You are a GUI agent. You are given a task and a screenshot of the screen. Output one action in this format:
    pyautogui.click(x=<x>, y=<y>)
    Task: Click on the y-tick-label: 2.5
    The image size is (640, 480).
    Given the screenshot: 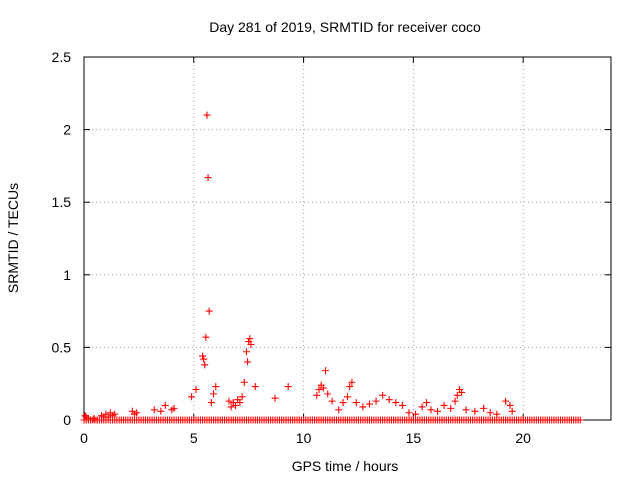 What is the action you would take?
    pyautogui.click(x=62, y=57)
    